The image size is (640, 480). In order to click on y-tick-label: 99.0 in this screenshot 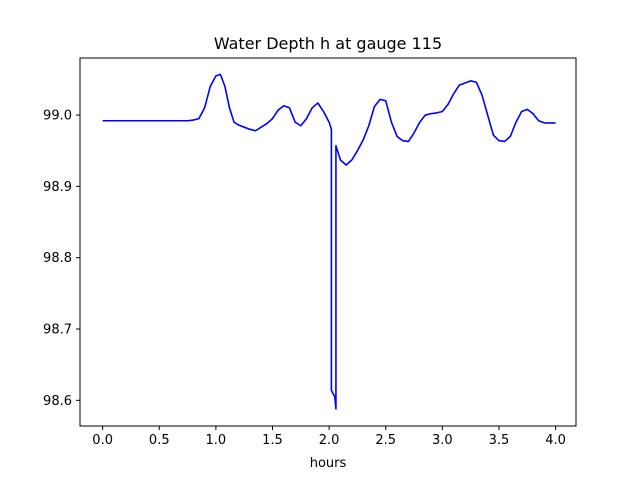, I will do `click(57, 116)`.